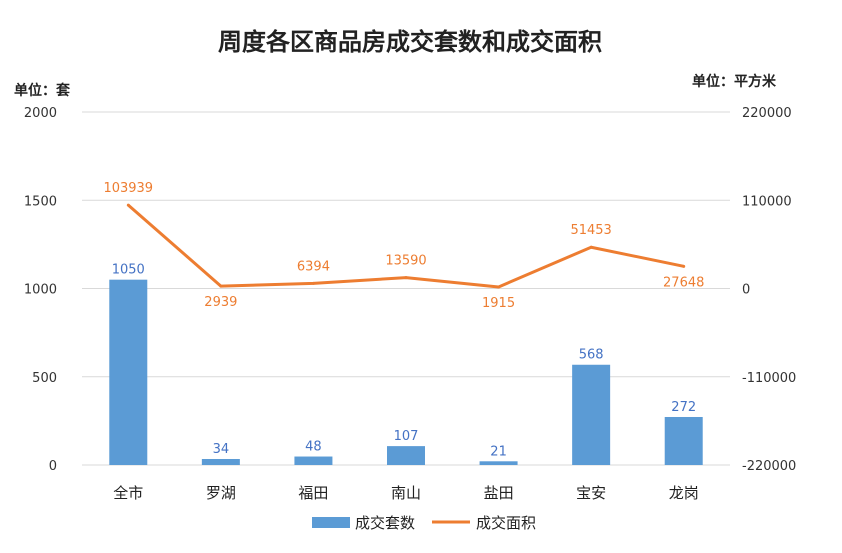 The width and height of the screenshot is (842, 553). I want to click on line-value-label: 6394, so click(313, 266).